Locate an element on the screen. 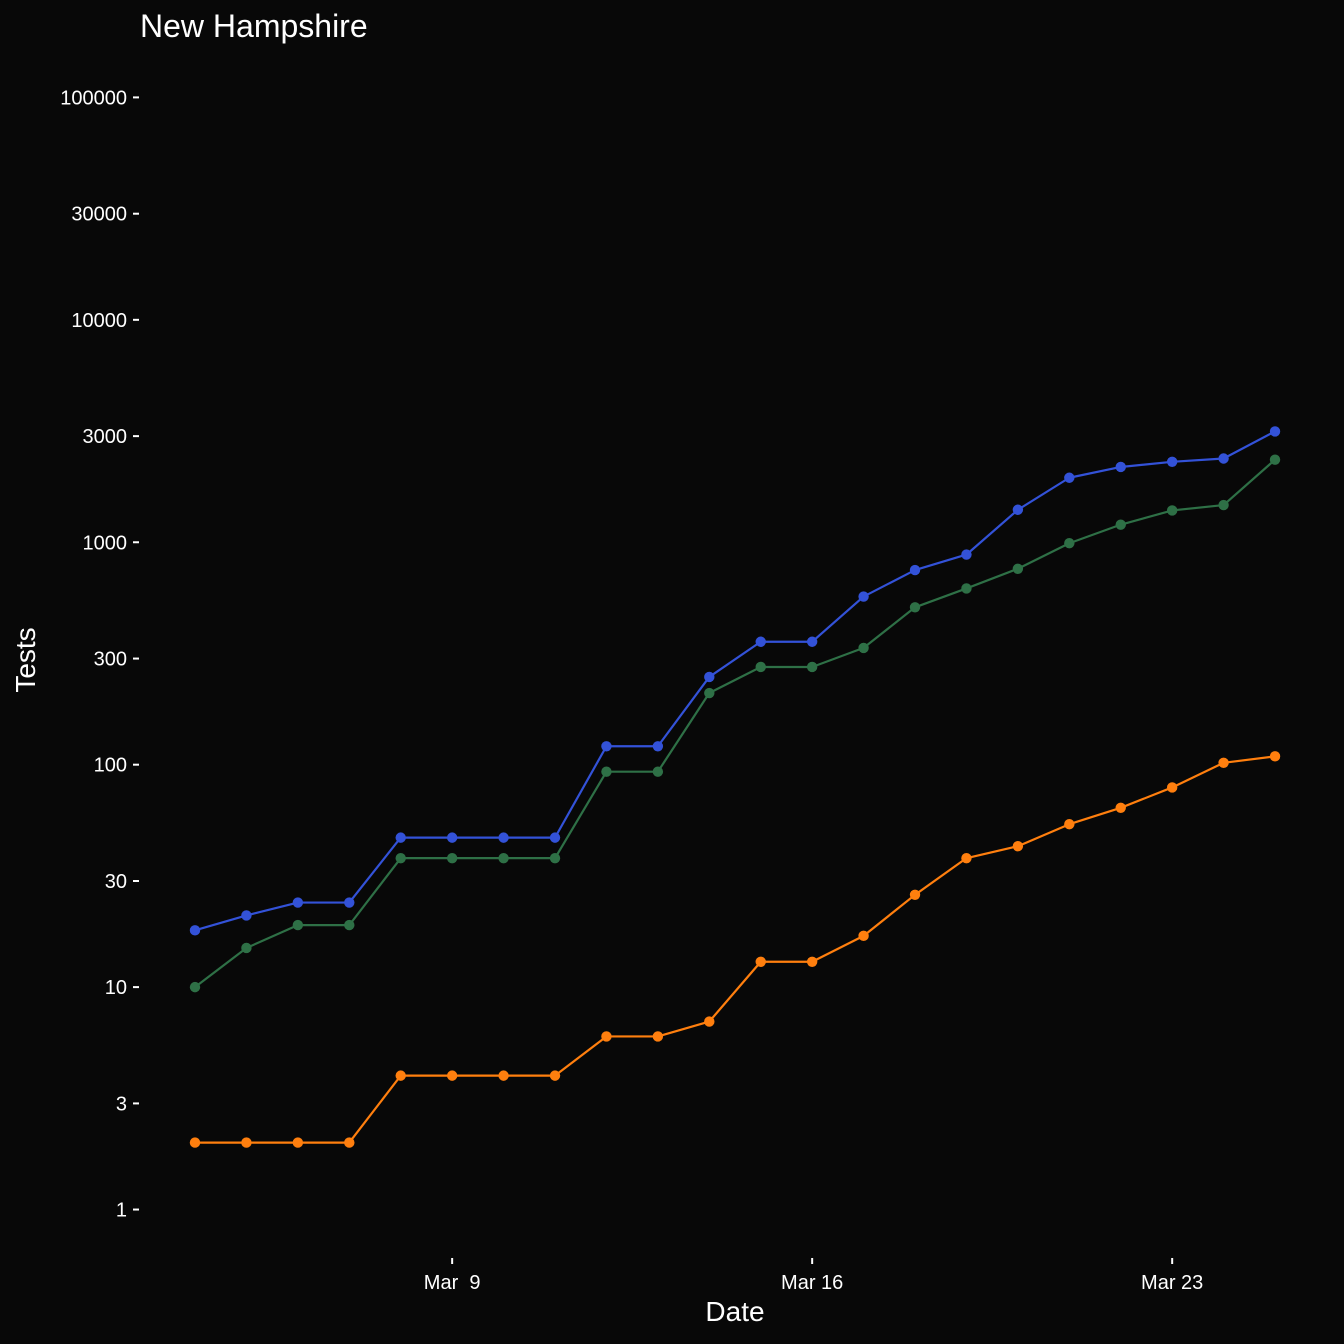 The width and height of the screenshot is (1344, 1344). y-axis-label: Tests is located at coordinates (25, 660).